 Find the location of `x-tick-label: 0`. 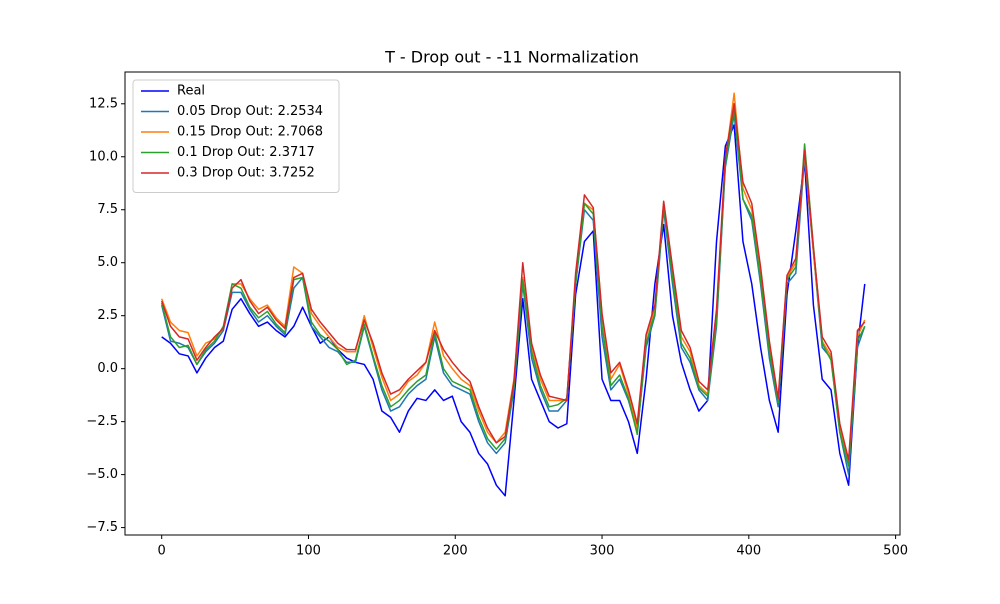

x-tick-label: 0 is located at coordinates (162, 551).